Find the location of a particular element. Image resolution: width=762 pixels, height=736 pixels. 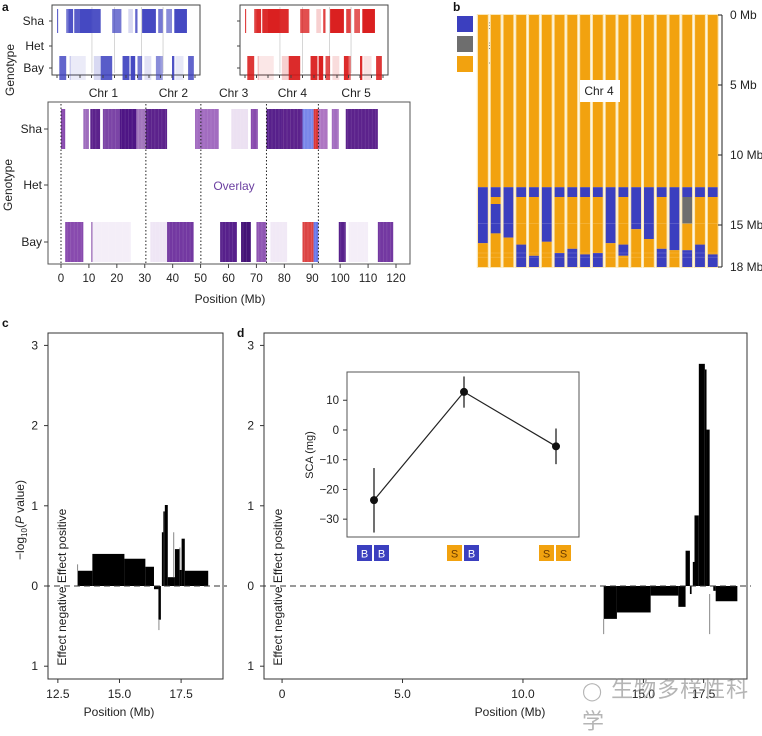

y-tick-label: 5 Mb is located at coordinates (743, 85).